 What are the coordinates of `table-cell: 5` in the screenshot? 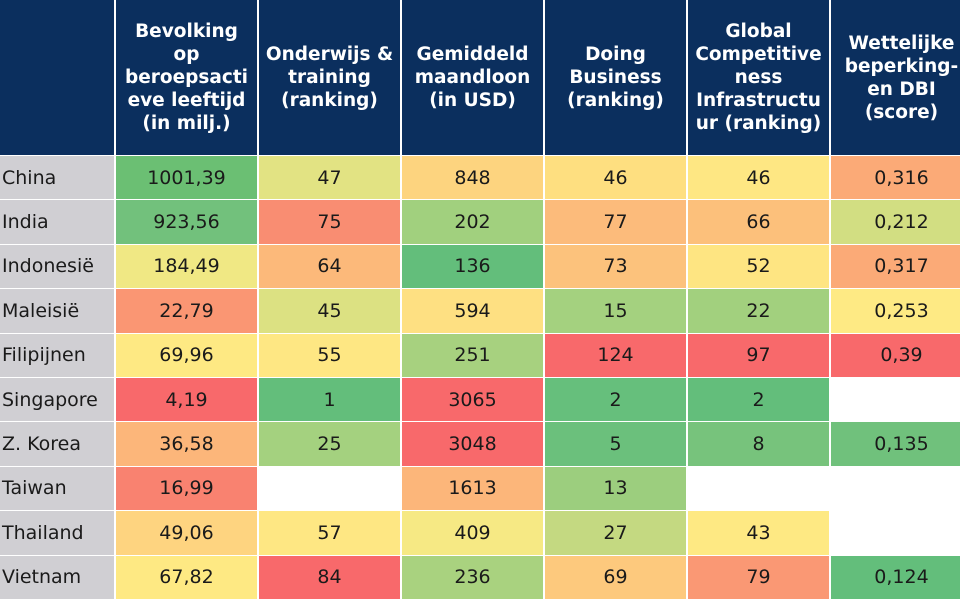 It's located at (615, 444).